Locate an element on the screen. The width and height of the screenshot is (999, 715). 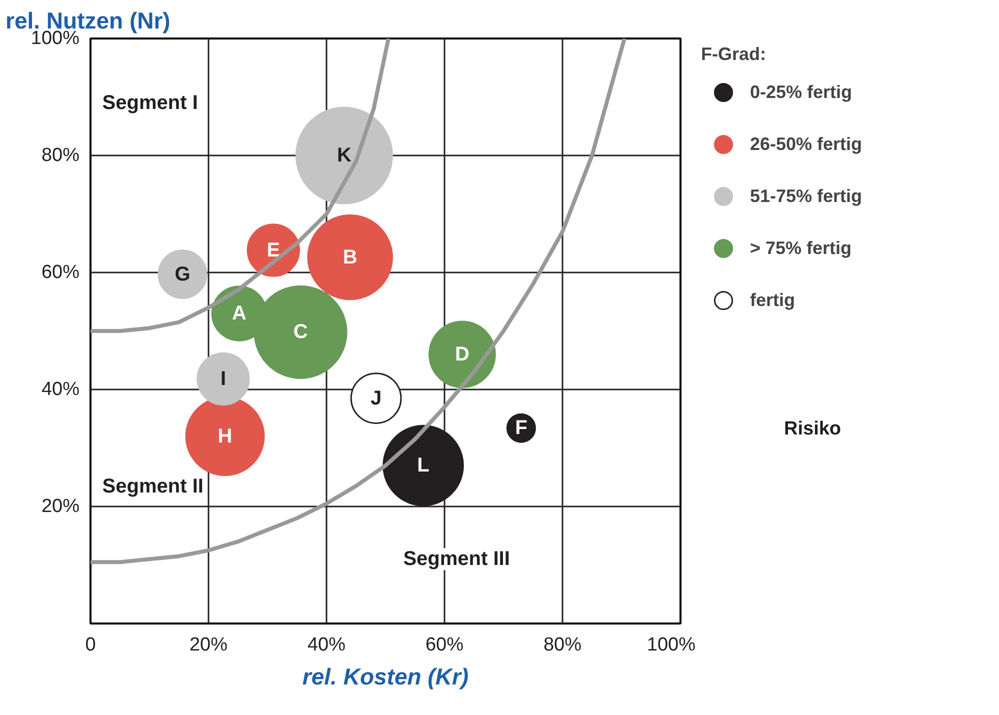
data-label: A is located at coordinates (239, 313).